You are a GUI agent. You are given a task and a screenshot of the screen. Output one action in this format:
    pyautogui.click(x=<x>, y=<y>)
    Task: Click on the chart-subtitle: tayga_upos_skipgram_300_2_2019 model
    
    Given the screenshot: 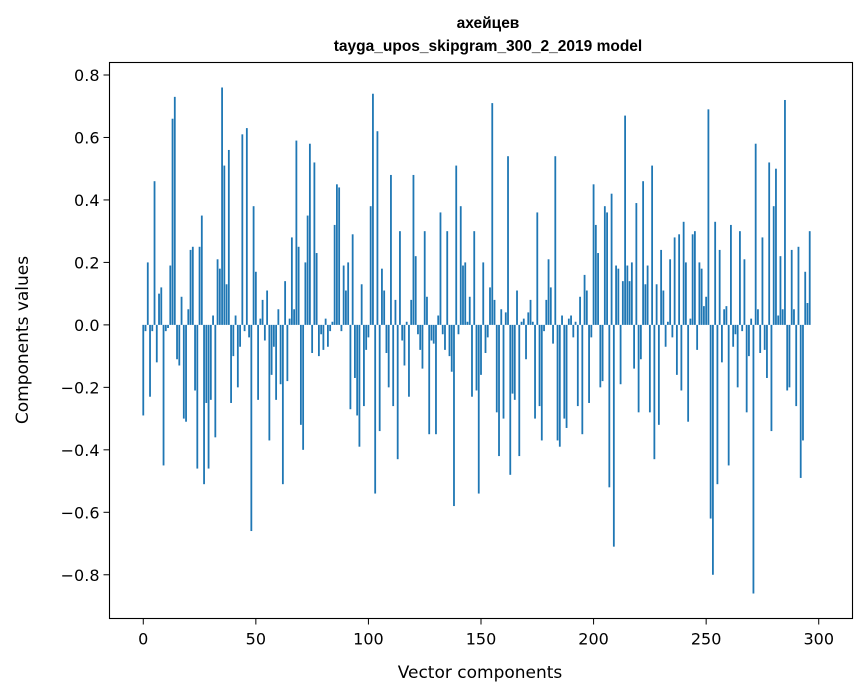 What is the action you would take?
    pyautogui.click(x=488, y=46)
    